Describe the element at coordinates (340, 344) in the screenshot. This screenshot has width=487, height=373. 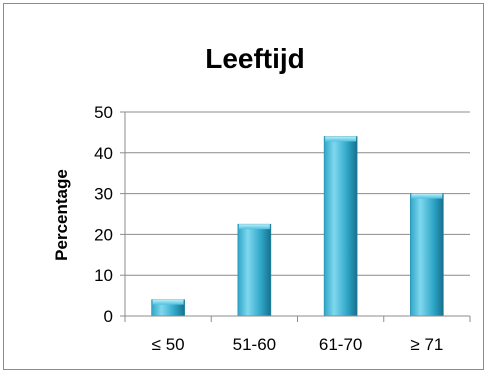
I see `x-tick-label-2: 61-70` at that location.